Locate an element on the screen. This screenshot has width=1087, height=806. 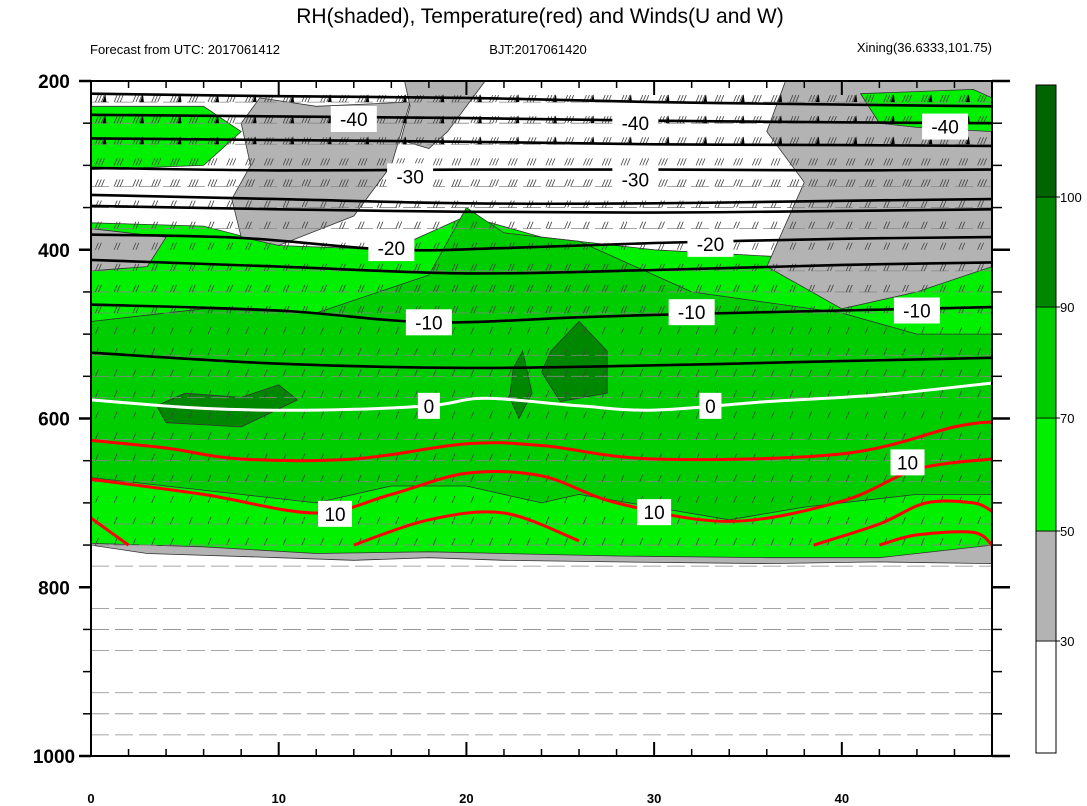
isotherm--35 is located at coordinates (541, 169).